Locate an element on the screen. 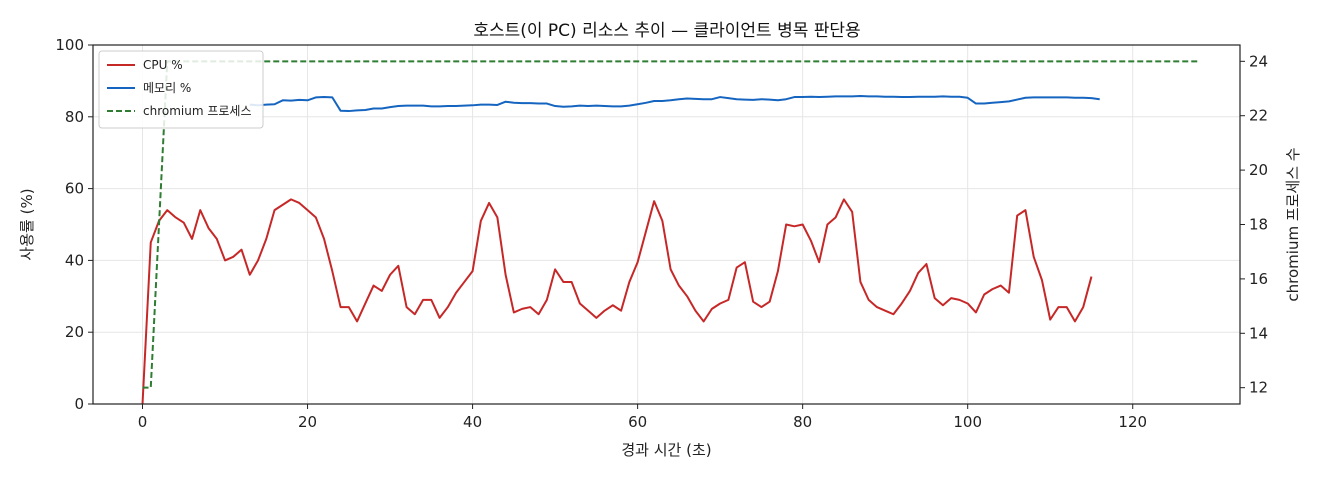 This screenshot has width=1320, height=480. y-tick-label: 0 is located at coordinates (79, 404).